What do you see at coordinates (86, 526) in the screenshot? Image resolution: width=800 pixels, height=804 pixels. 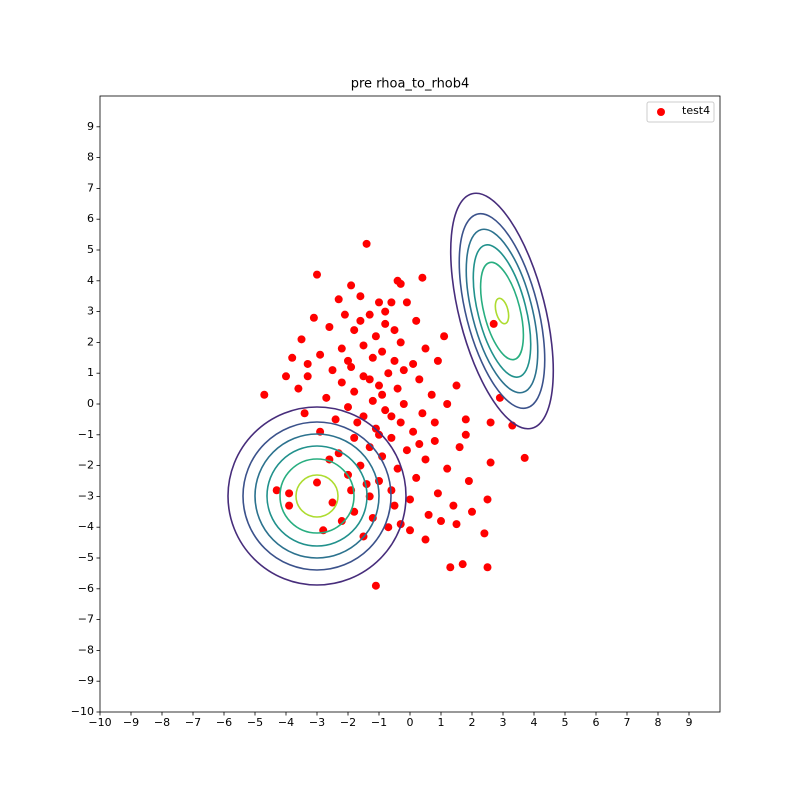 I see `y-tick-label: −4` at bounding box center [86, 526].